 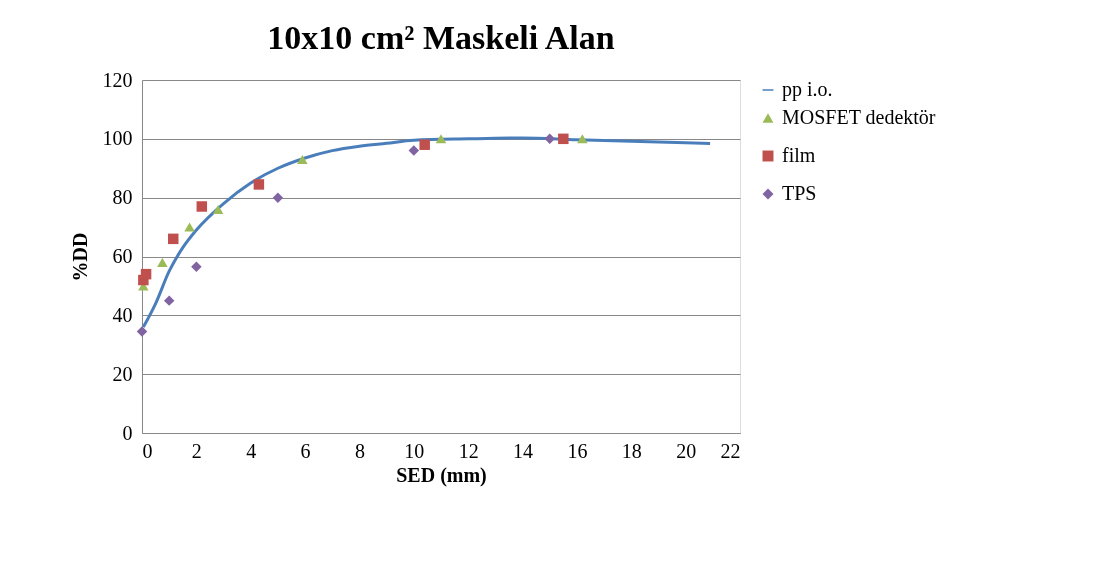 I want to click on x-tick-label: 2, so click(x=196, y=450).